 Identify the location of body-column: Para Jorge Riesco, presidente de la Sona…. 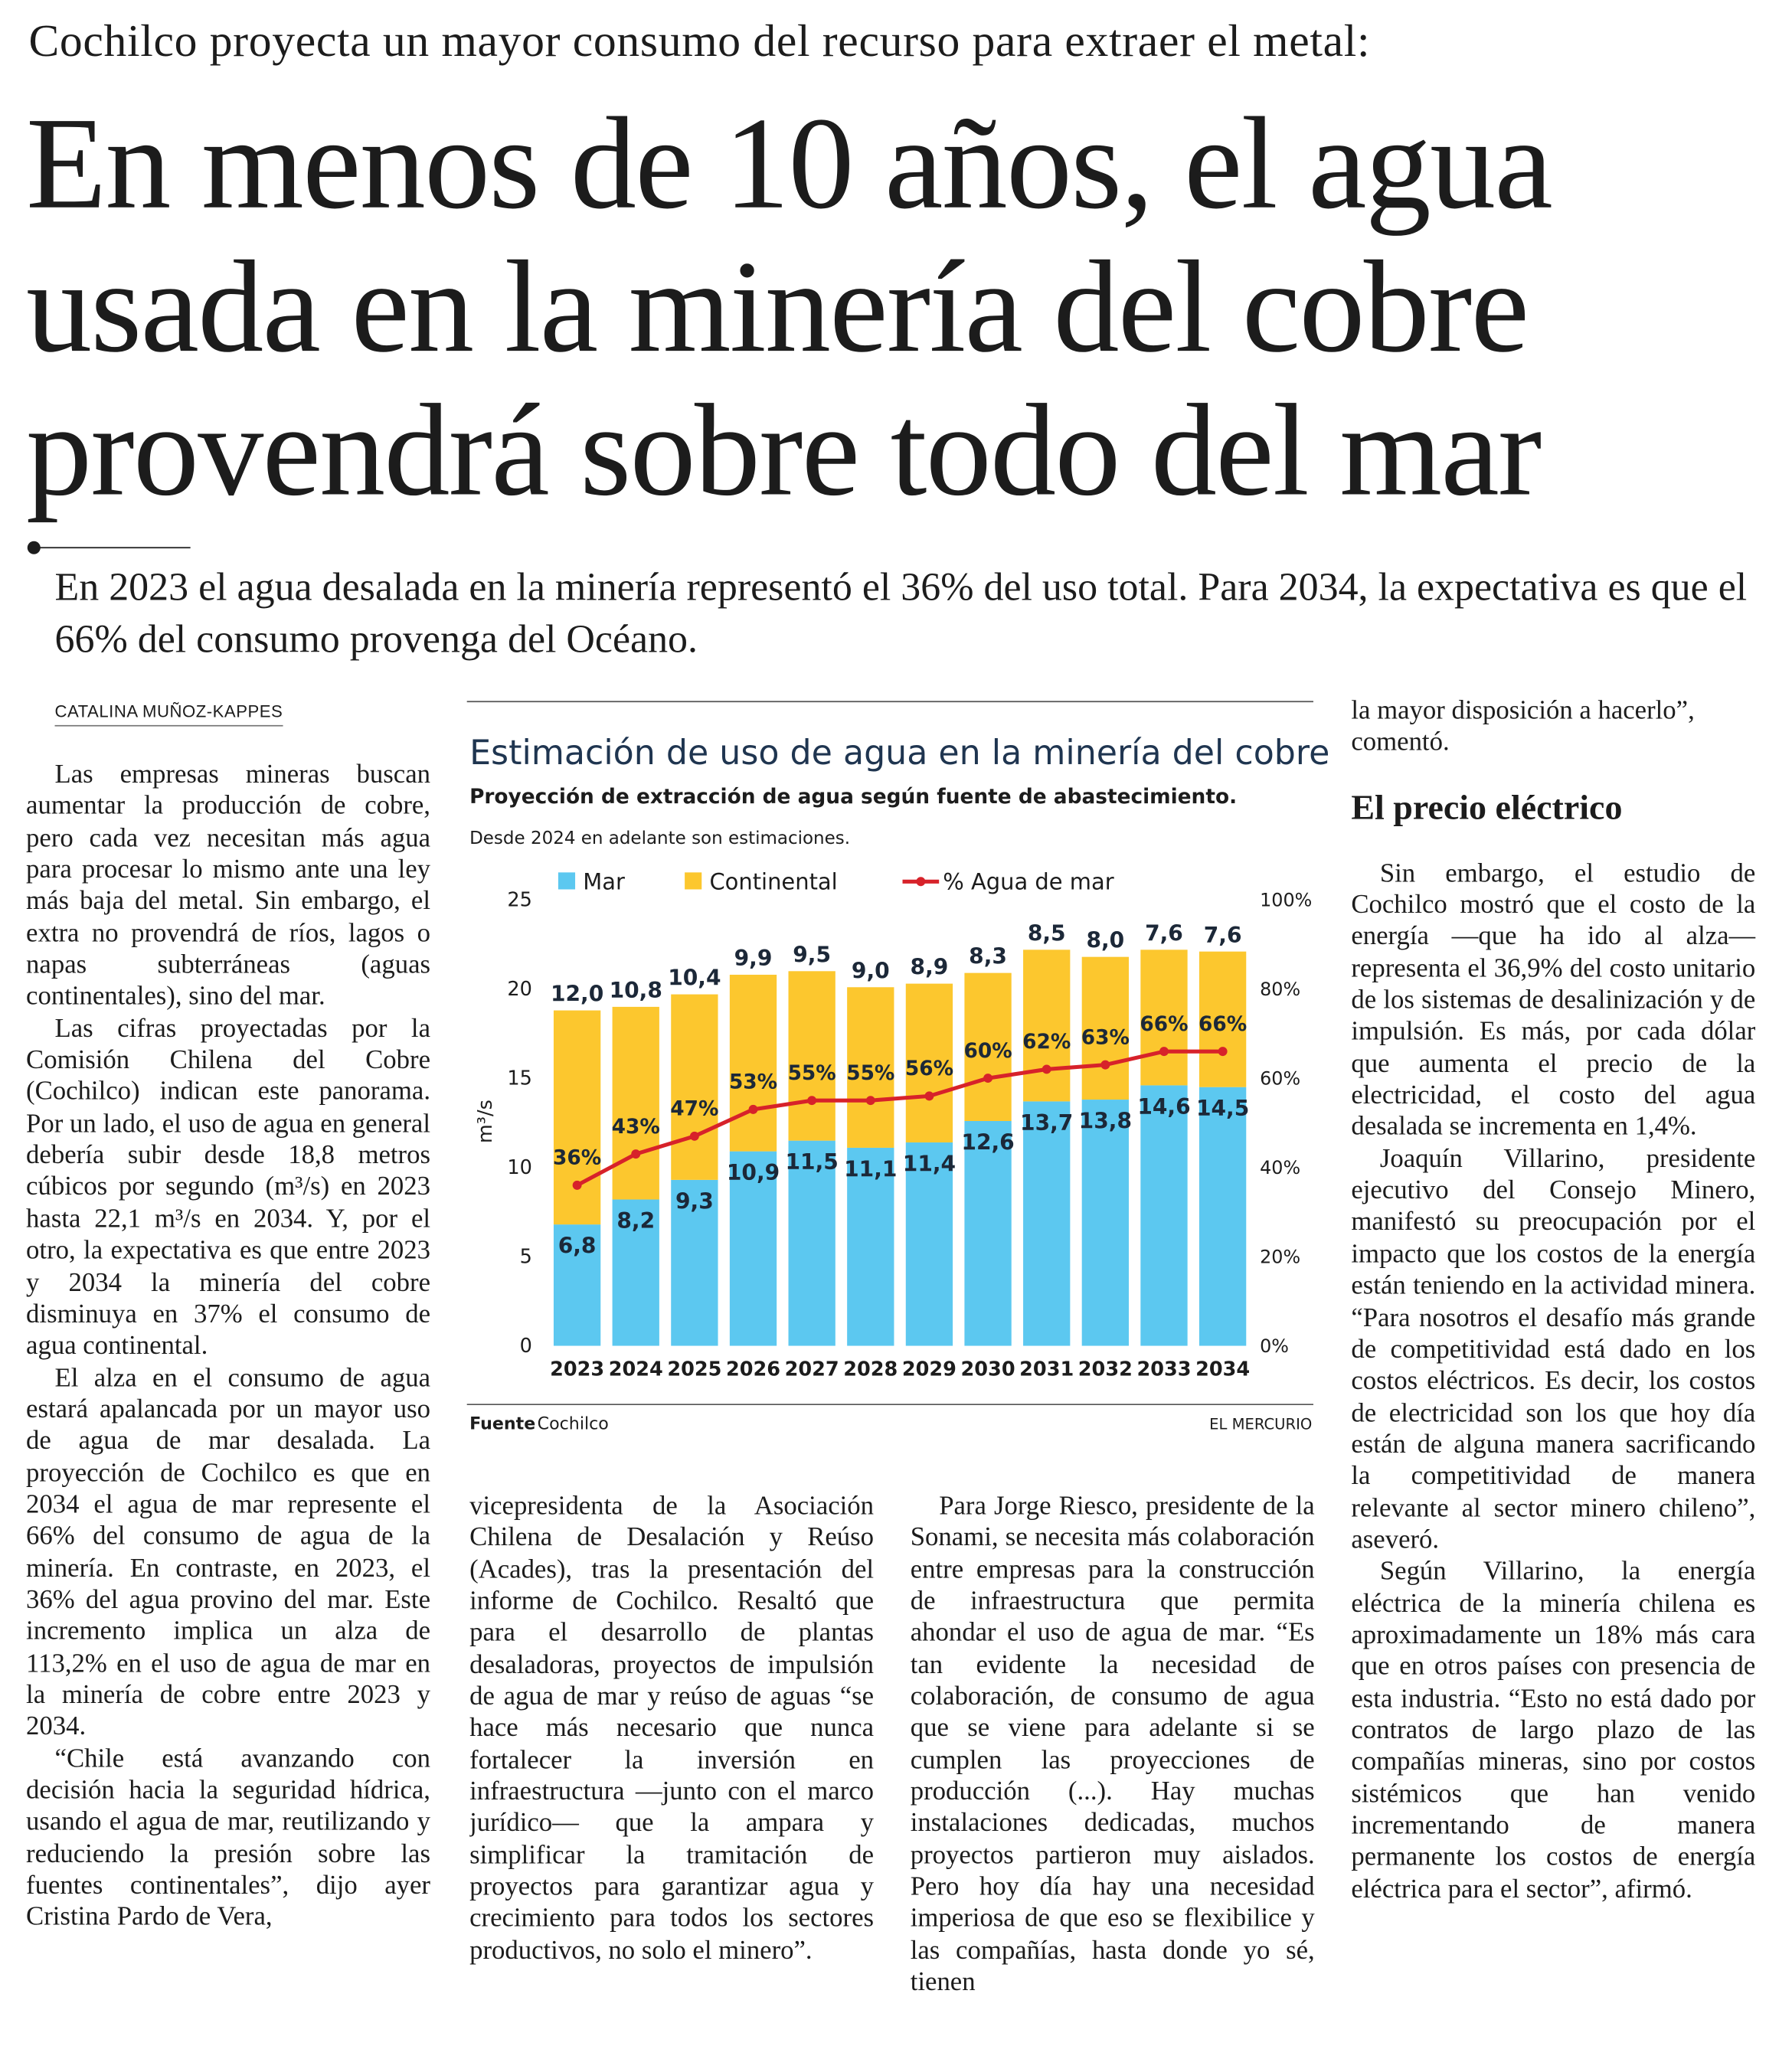
(1113, 1748).